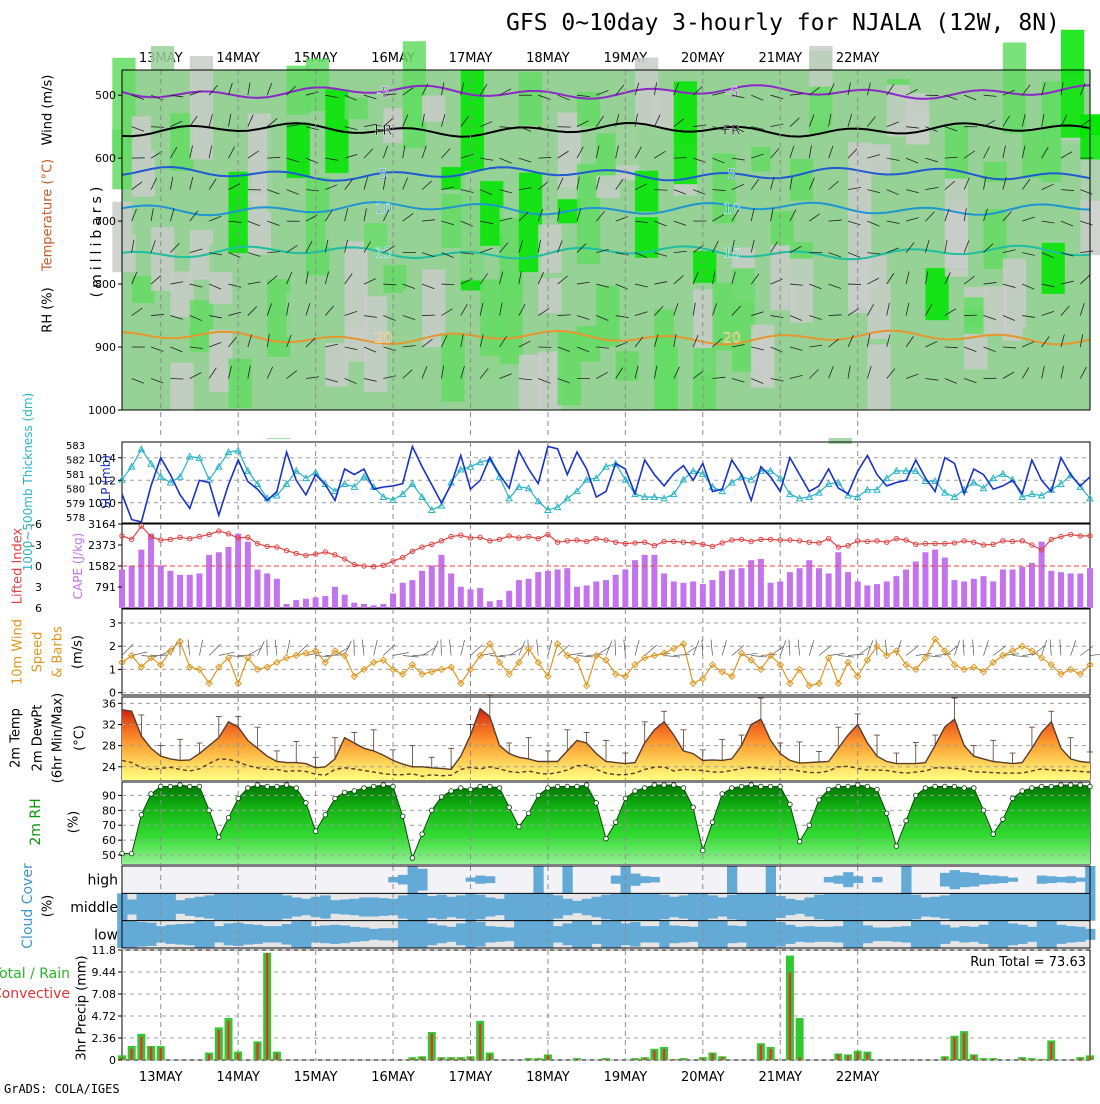  What do you see at coordinates (38, 608) in the screenshot?
I see `li-tick-label: 6` at bounding box center [38, 608].